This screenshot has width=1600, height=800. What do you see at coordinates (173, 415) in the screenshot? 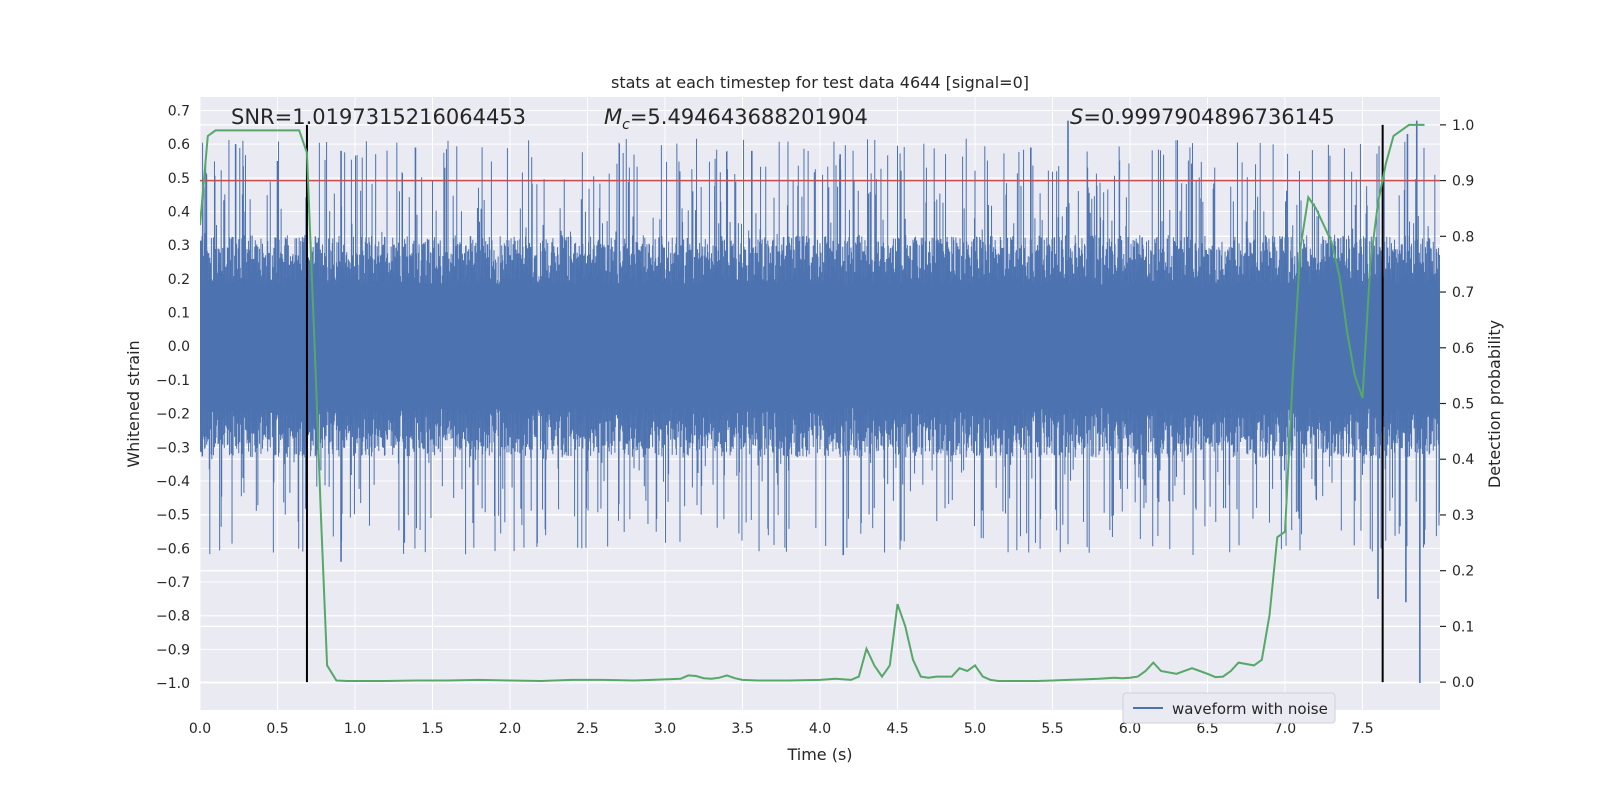
I see `y-left-tick-label-9: −0.2` at bounding box center [173, 415].